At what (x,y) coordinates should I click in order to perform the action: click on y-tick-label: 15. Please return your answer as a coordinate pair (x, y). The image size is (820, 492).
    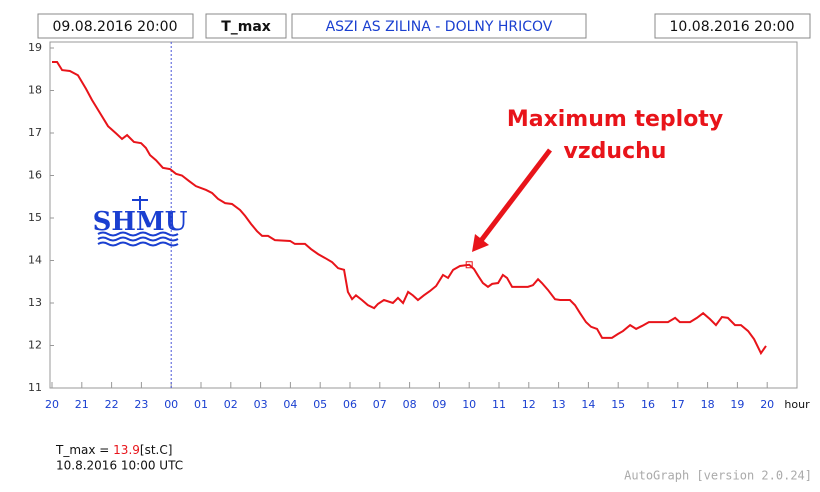
    Looking at the image, I should click on (35, 217).